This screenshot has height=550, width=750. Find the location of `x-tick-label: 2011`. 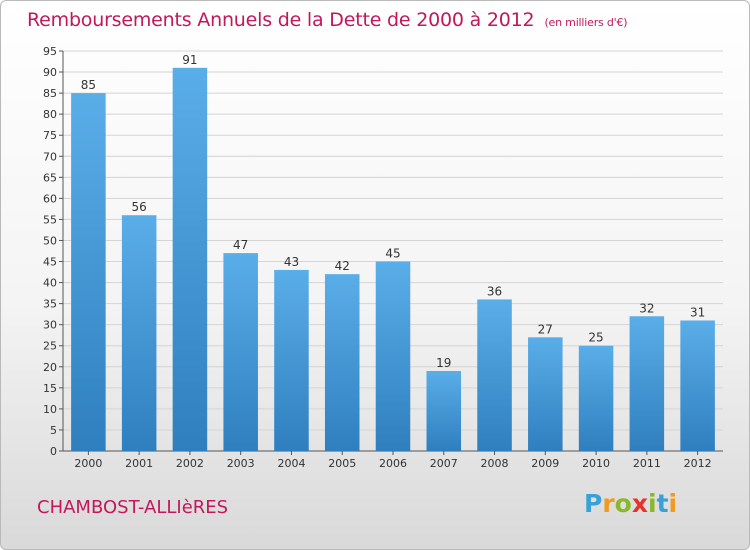

x-tick-label: 2011 is located at coordinates (647, 463).